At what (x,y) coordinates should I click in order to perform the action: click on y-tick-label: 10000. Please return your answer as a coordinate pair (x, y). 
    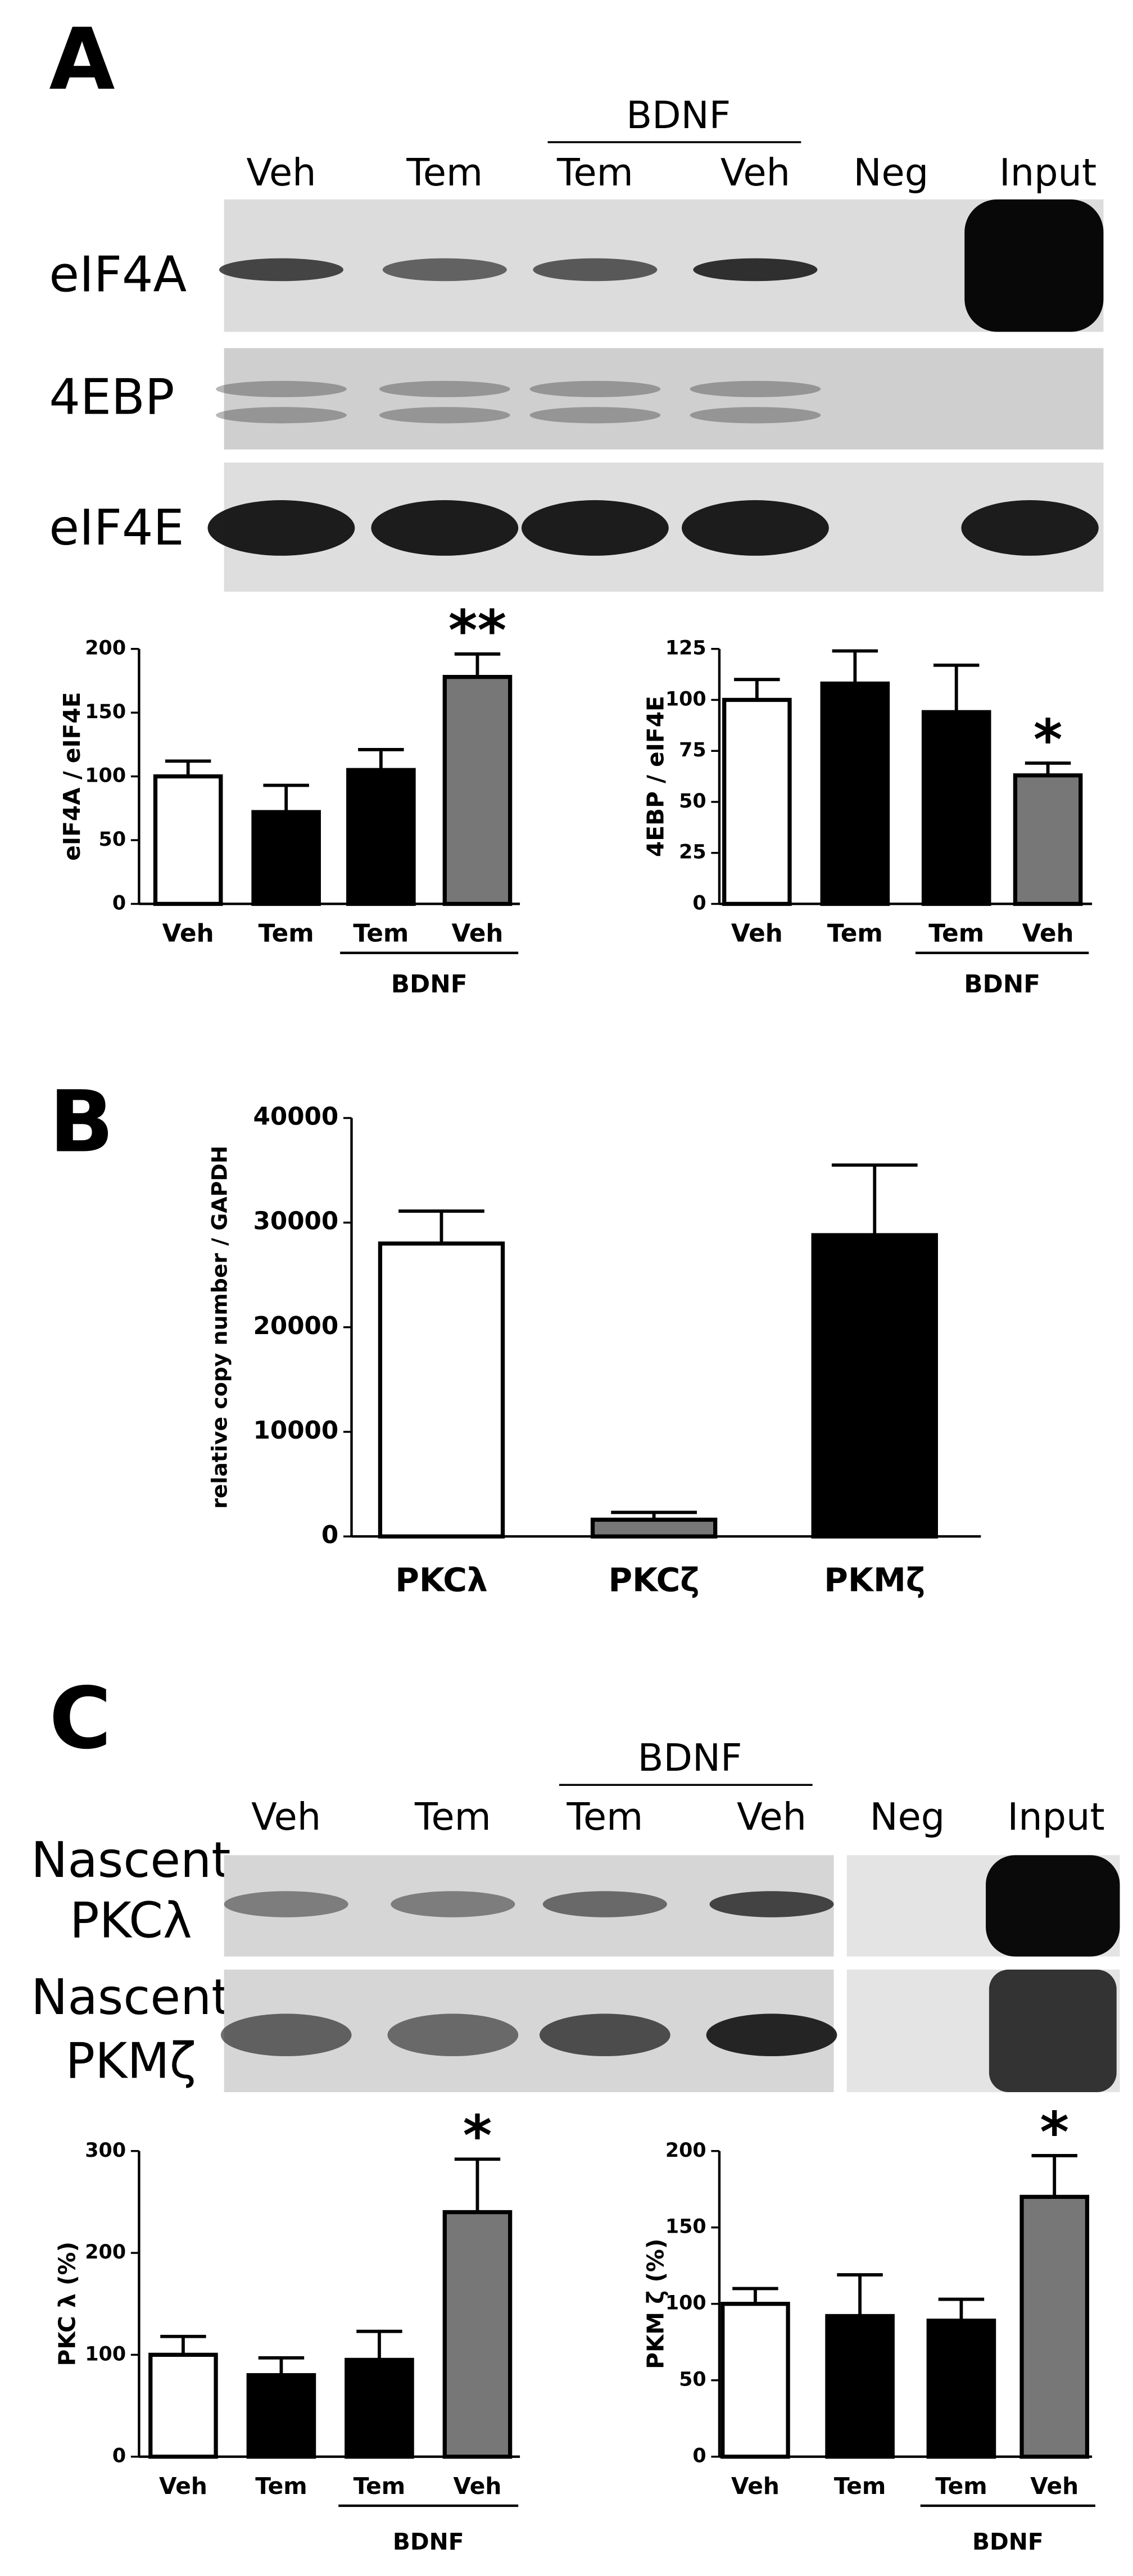
    Looking at the image, I should click on (296, 1431).